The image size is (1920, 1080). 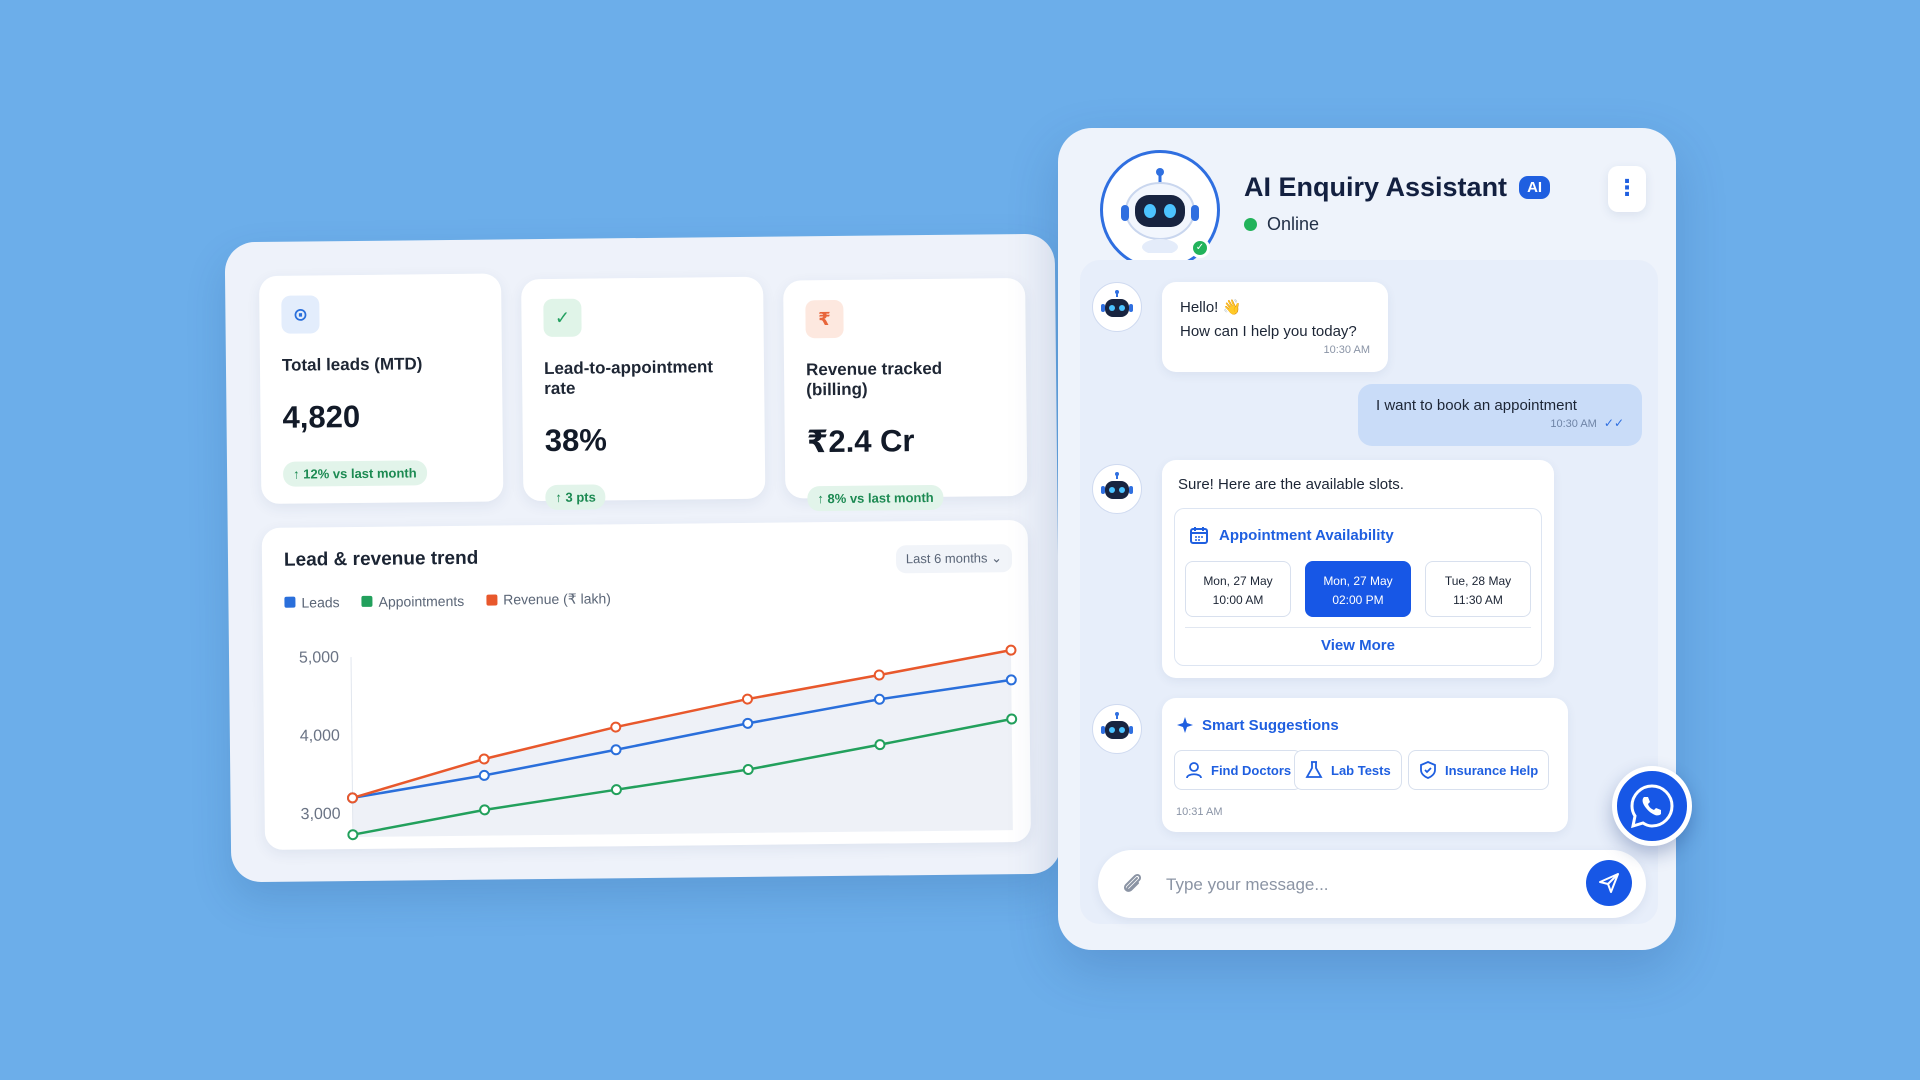 I want to click on legend-item-leads: Leads, so click(x=312, y=602).